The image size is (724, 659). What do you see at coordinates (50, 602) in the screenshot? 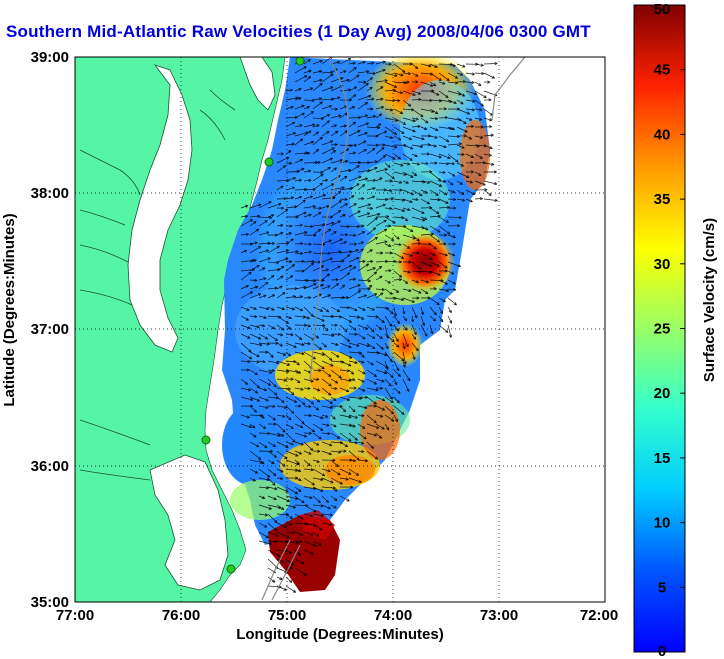
I see `y-tick-label: 35:00` at bounding box center [50, 602].